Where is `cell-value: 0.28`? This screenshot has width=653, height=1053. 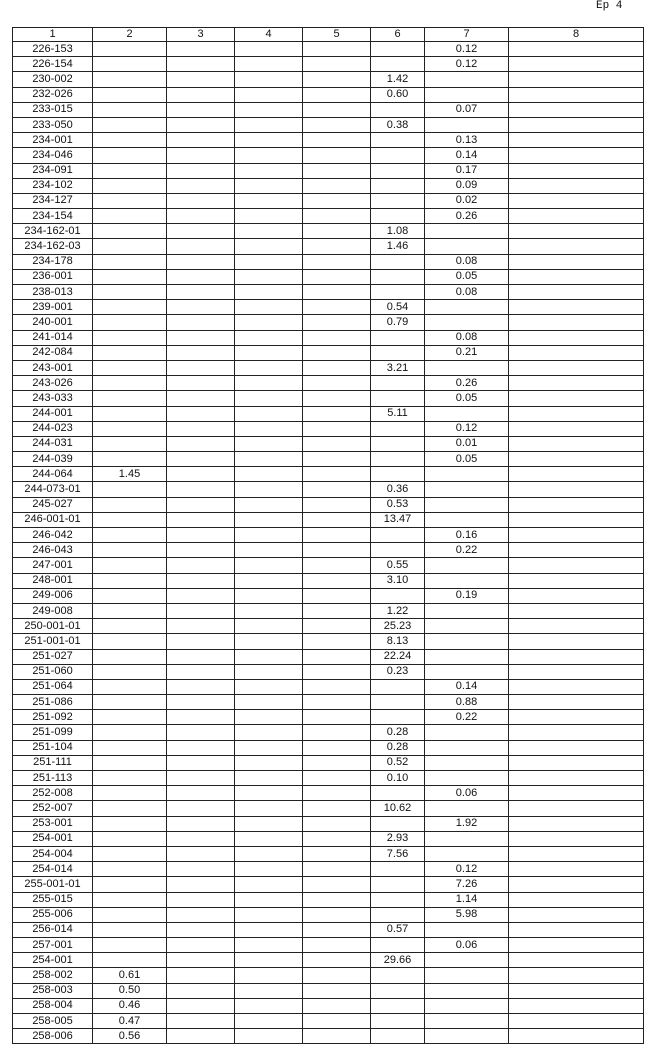 cell-value: 0.28 is located at coordinates (397, 732).